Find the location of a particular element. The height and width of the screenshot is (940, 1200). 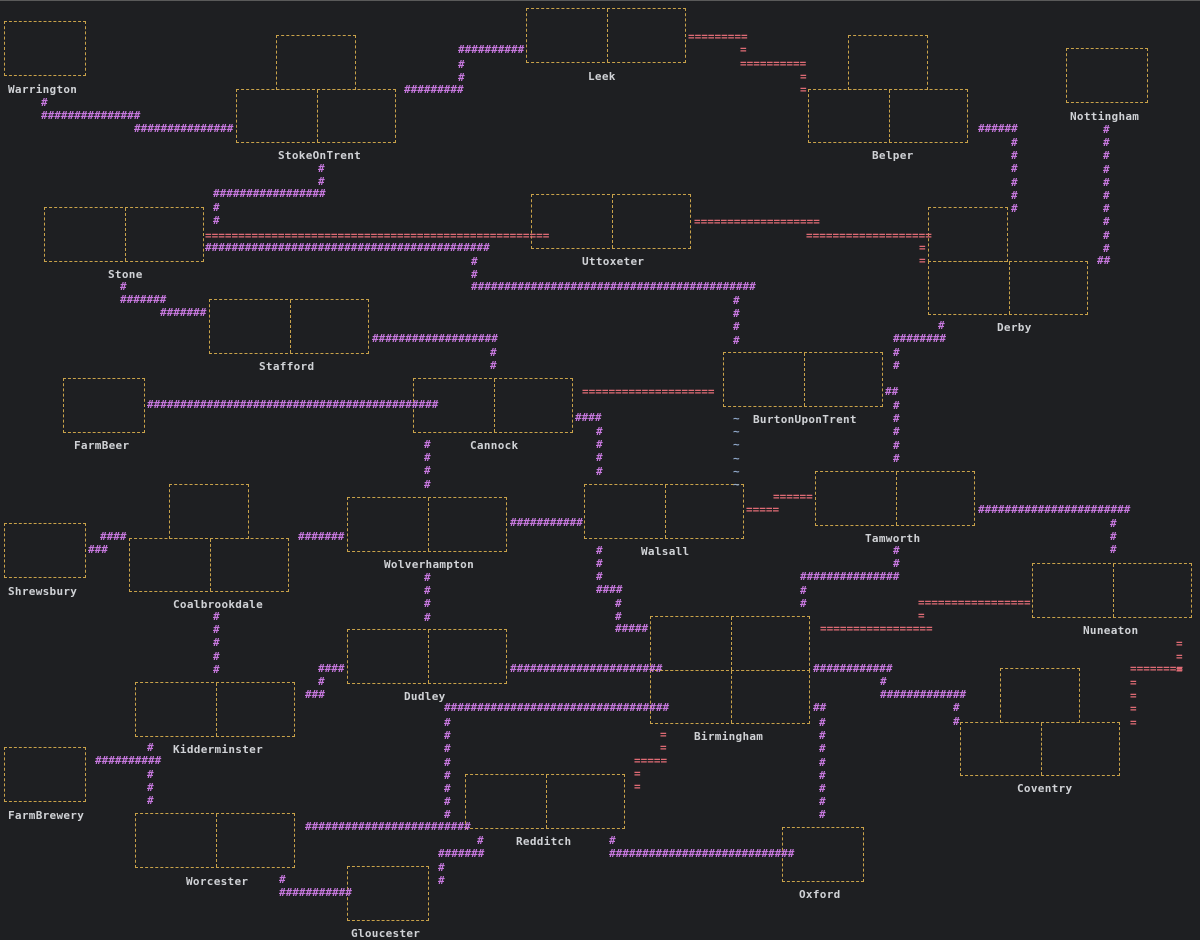

canal-link: = = = = is located at coordinates (1133, 702).